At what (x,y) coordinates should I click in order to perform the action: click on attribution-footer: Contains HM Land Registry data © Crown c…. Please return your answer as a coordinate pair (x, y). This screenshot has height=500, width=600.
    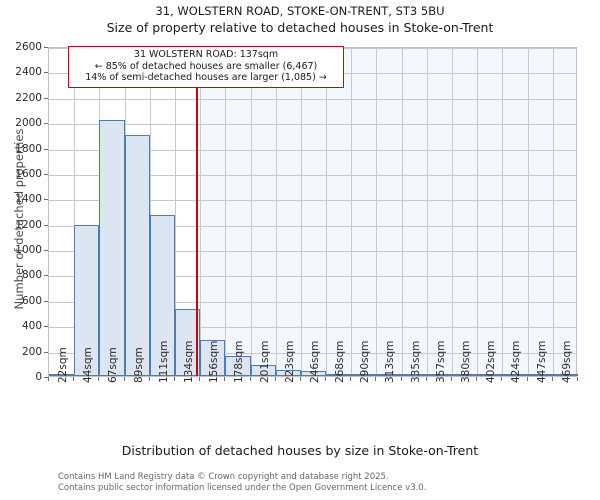
    Looking at the image, I should click on (242, 482).